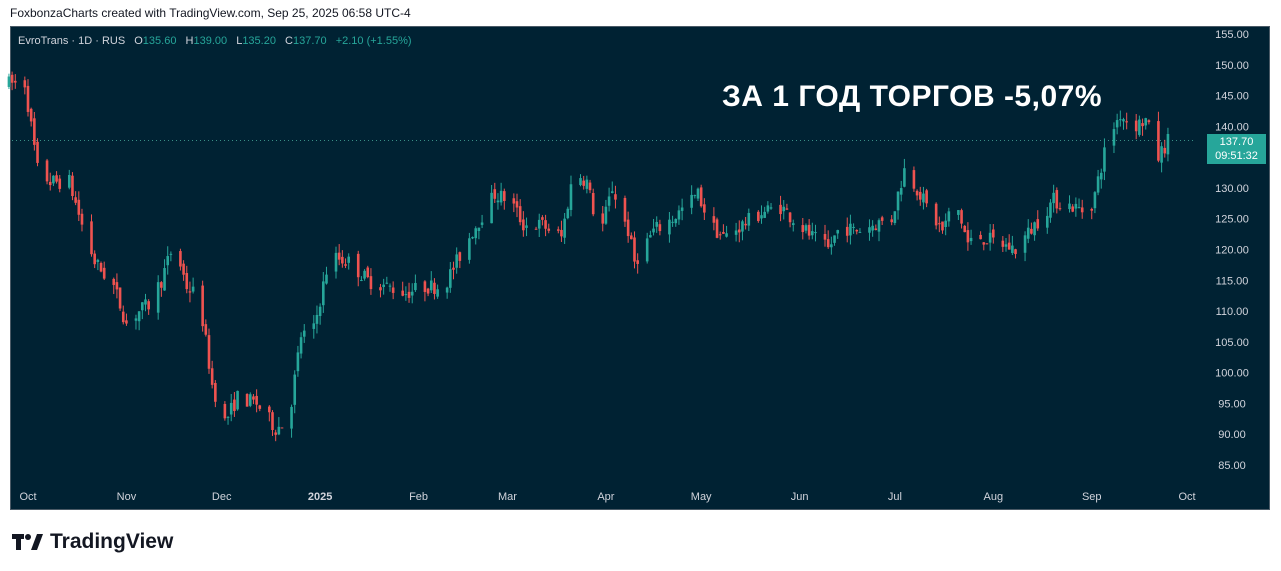 The width and height of the screenshot is (1281, 571). Describe the element at coordinates (507, 497) in the screenshot. I see `time-tick-label: Mar` at that location.